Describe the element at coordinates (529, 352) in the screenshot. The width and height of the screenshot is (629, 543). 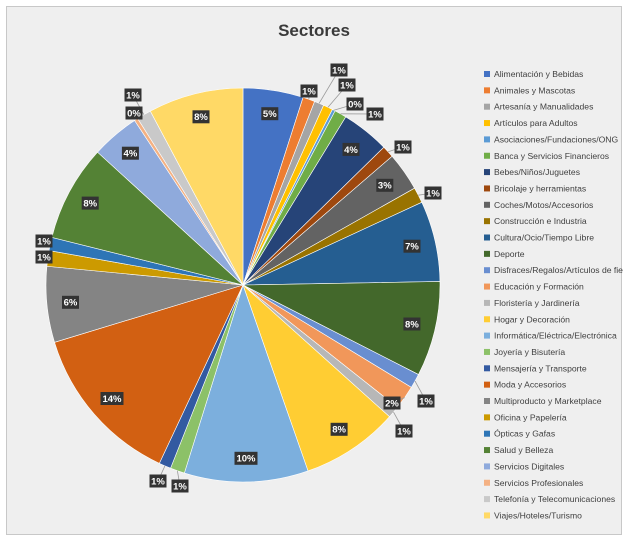
I see `legend-label: Joyería y Bisutería` at that location.